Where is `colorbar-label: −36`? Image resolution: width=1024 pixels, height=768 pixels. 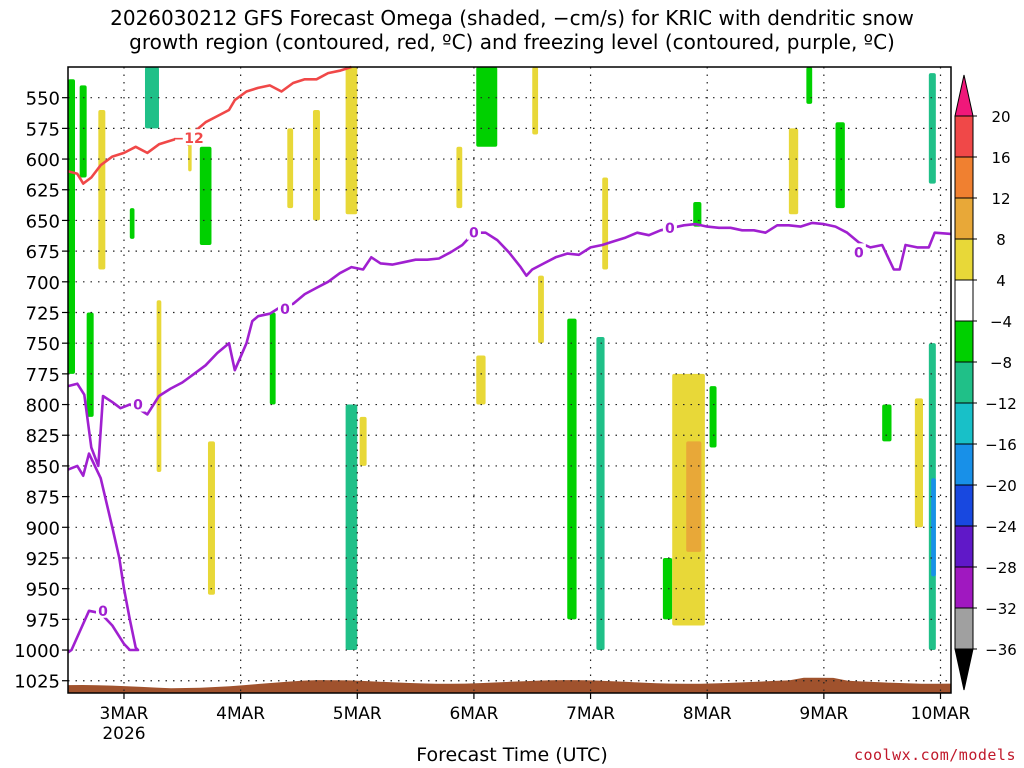
colorbar-label: −36 is located at coordinates (1001, 650).